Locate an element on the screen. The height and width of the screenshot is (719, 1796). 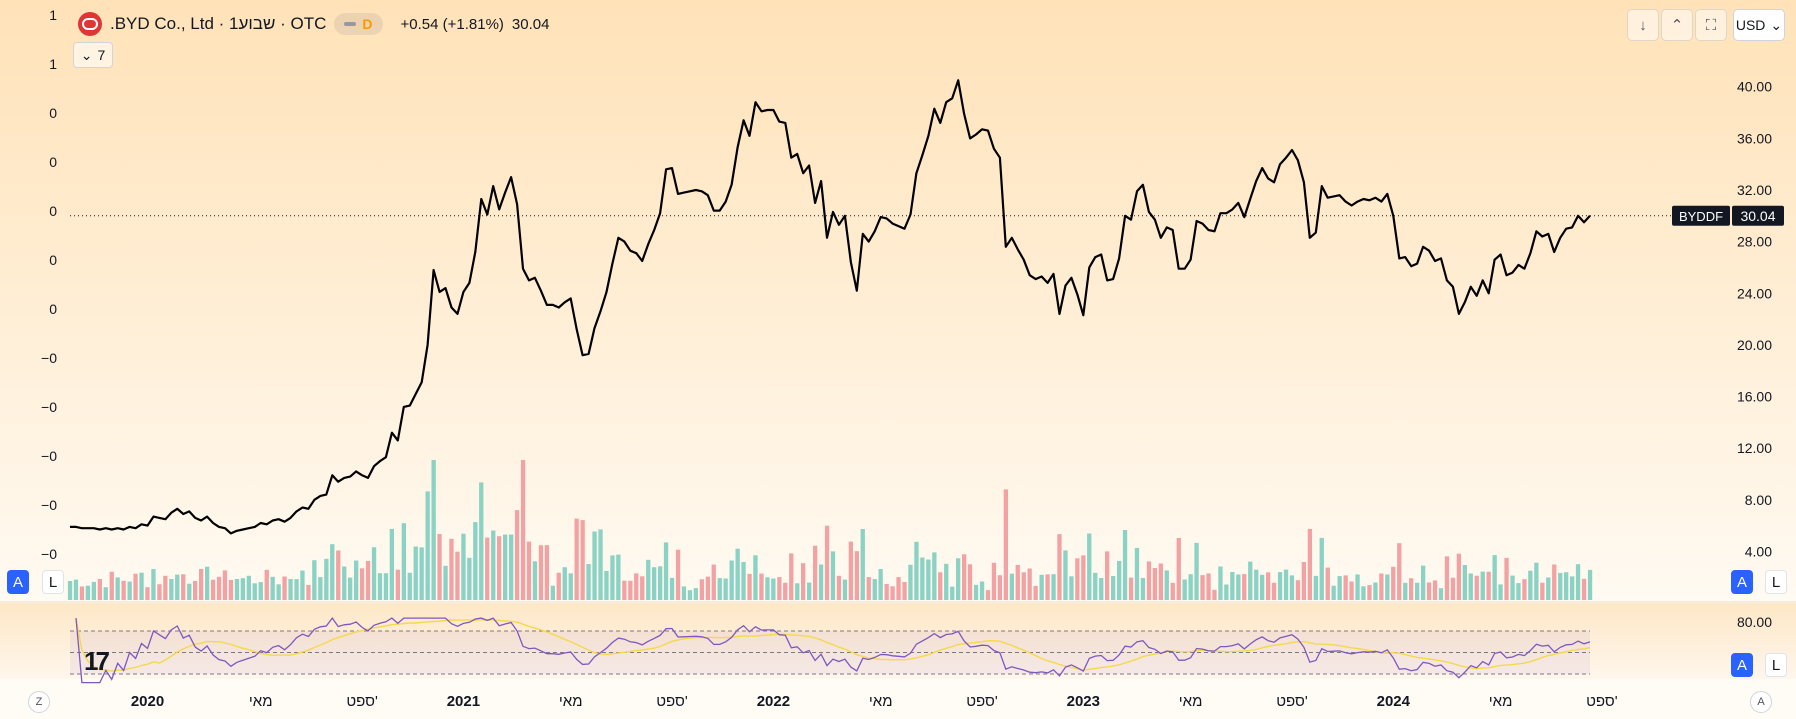
timezone-button: A is located at coordinates (1761, 702).